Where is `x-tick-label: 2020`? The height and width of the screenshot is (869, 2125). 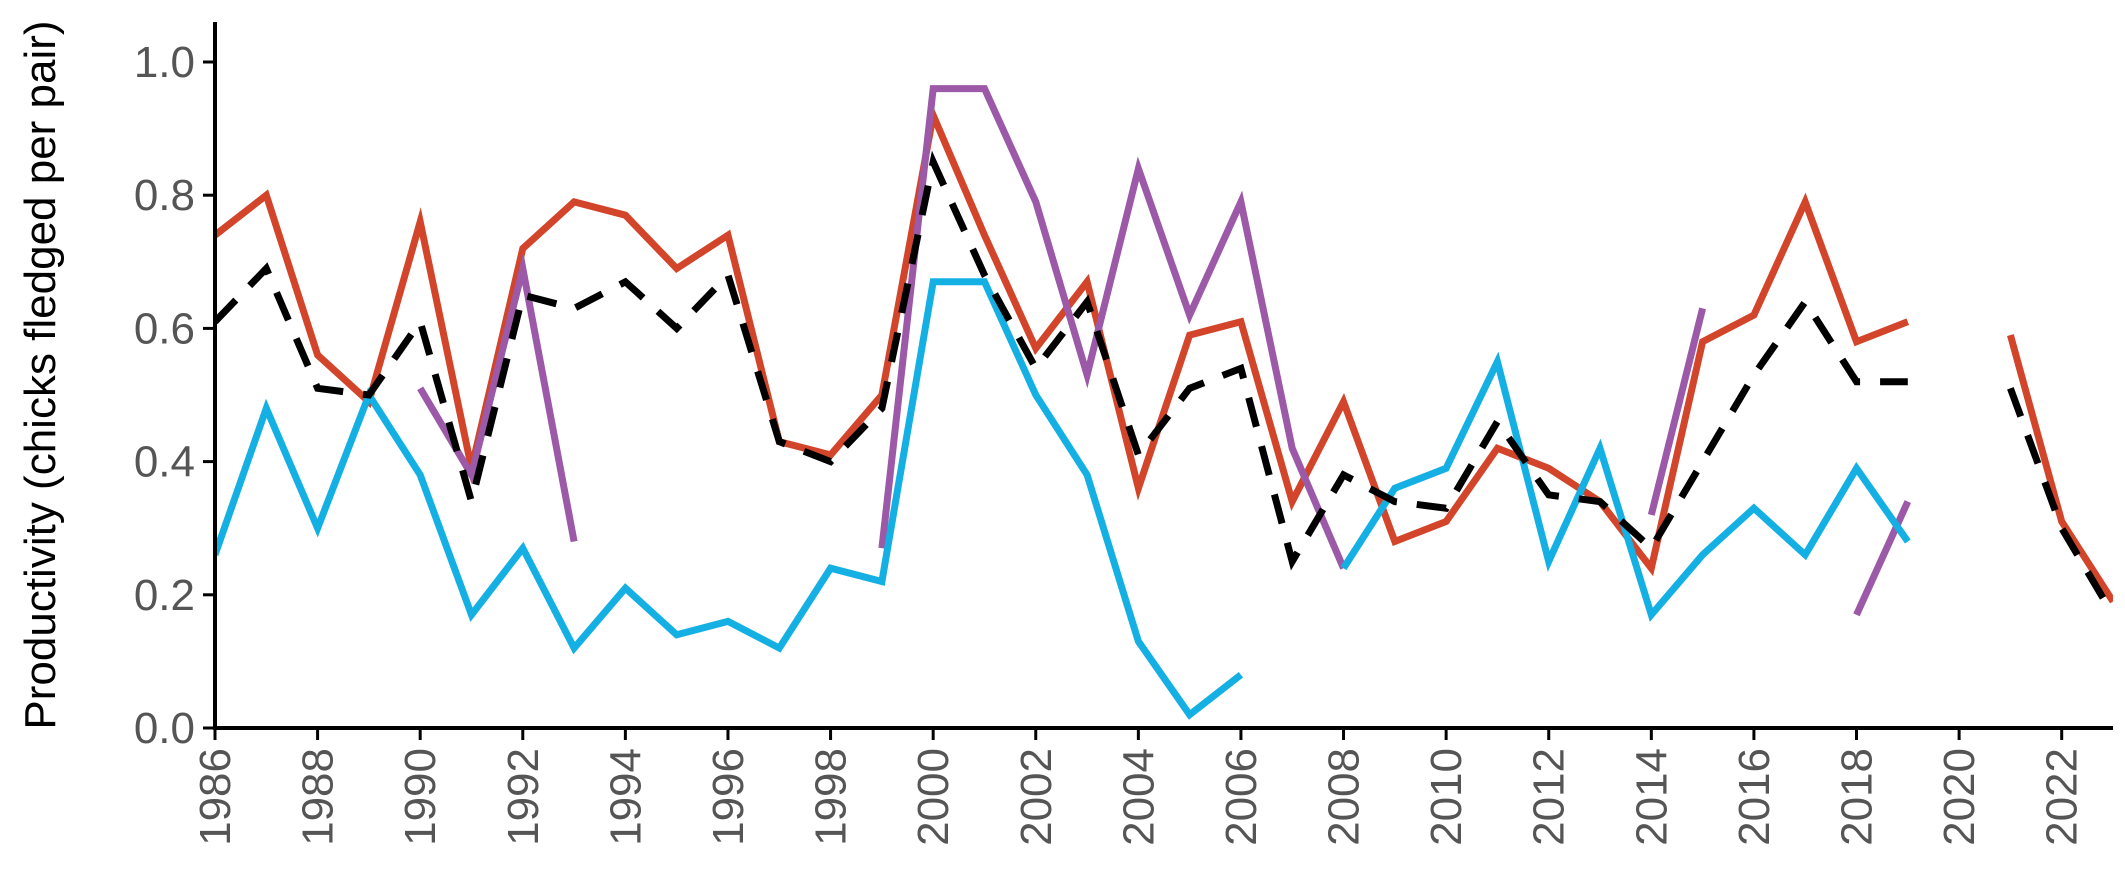
x-tick-label: 2020 is located at coordinates (1959, 797).